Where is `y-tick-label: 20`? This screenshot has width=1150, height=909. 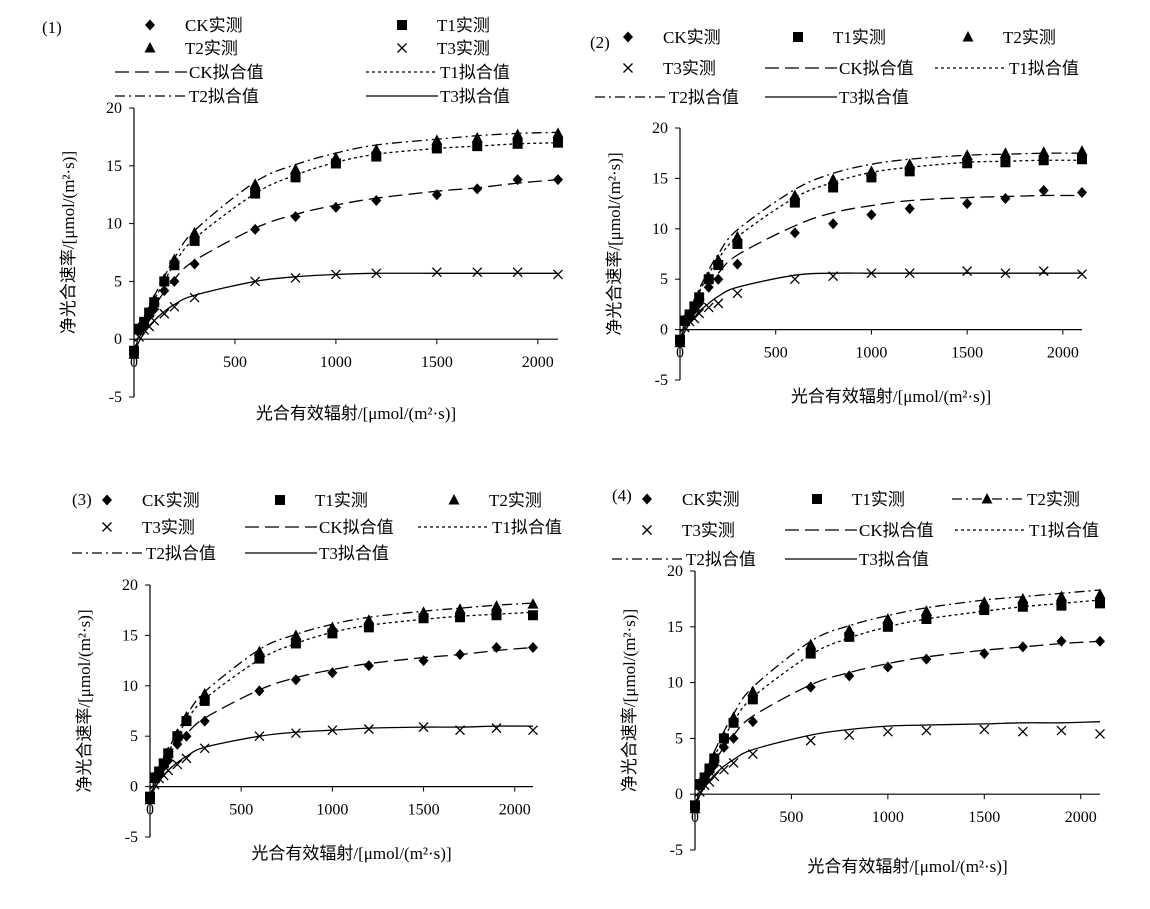
y-tick-label: 20 is located at coordinates (660, 128).